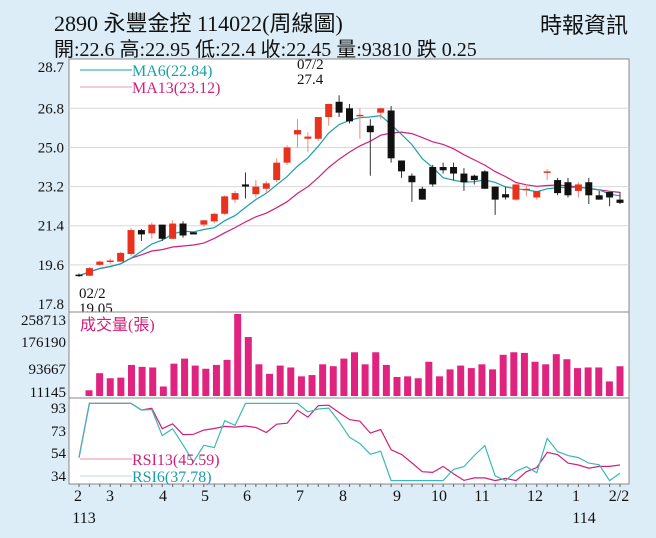 Image resolution: width=656 pixels, height=538 pixels. What do you see at coordinates (58, 409) in the screenshot?
I see `svg-text: 93` at bounding box center [58, 409].